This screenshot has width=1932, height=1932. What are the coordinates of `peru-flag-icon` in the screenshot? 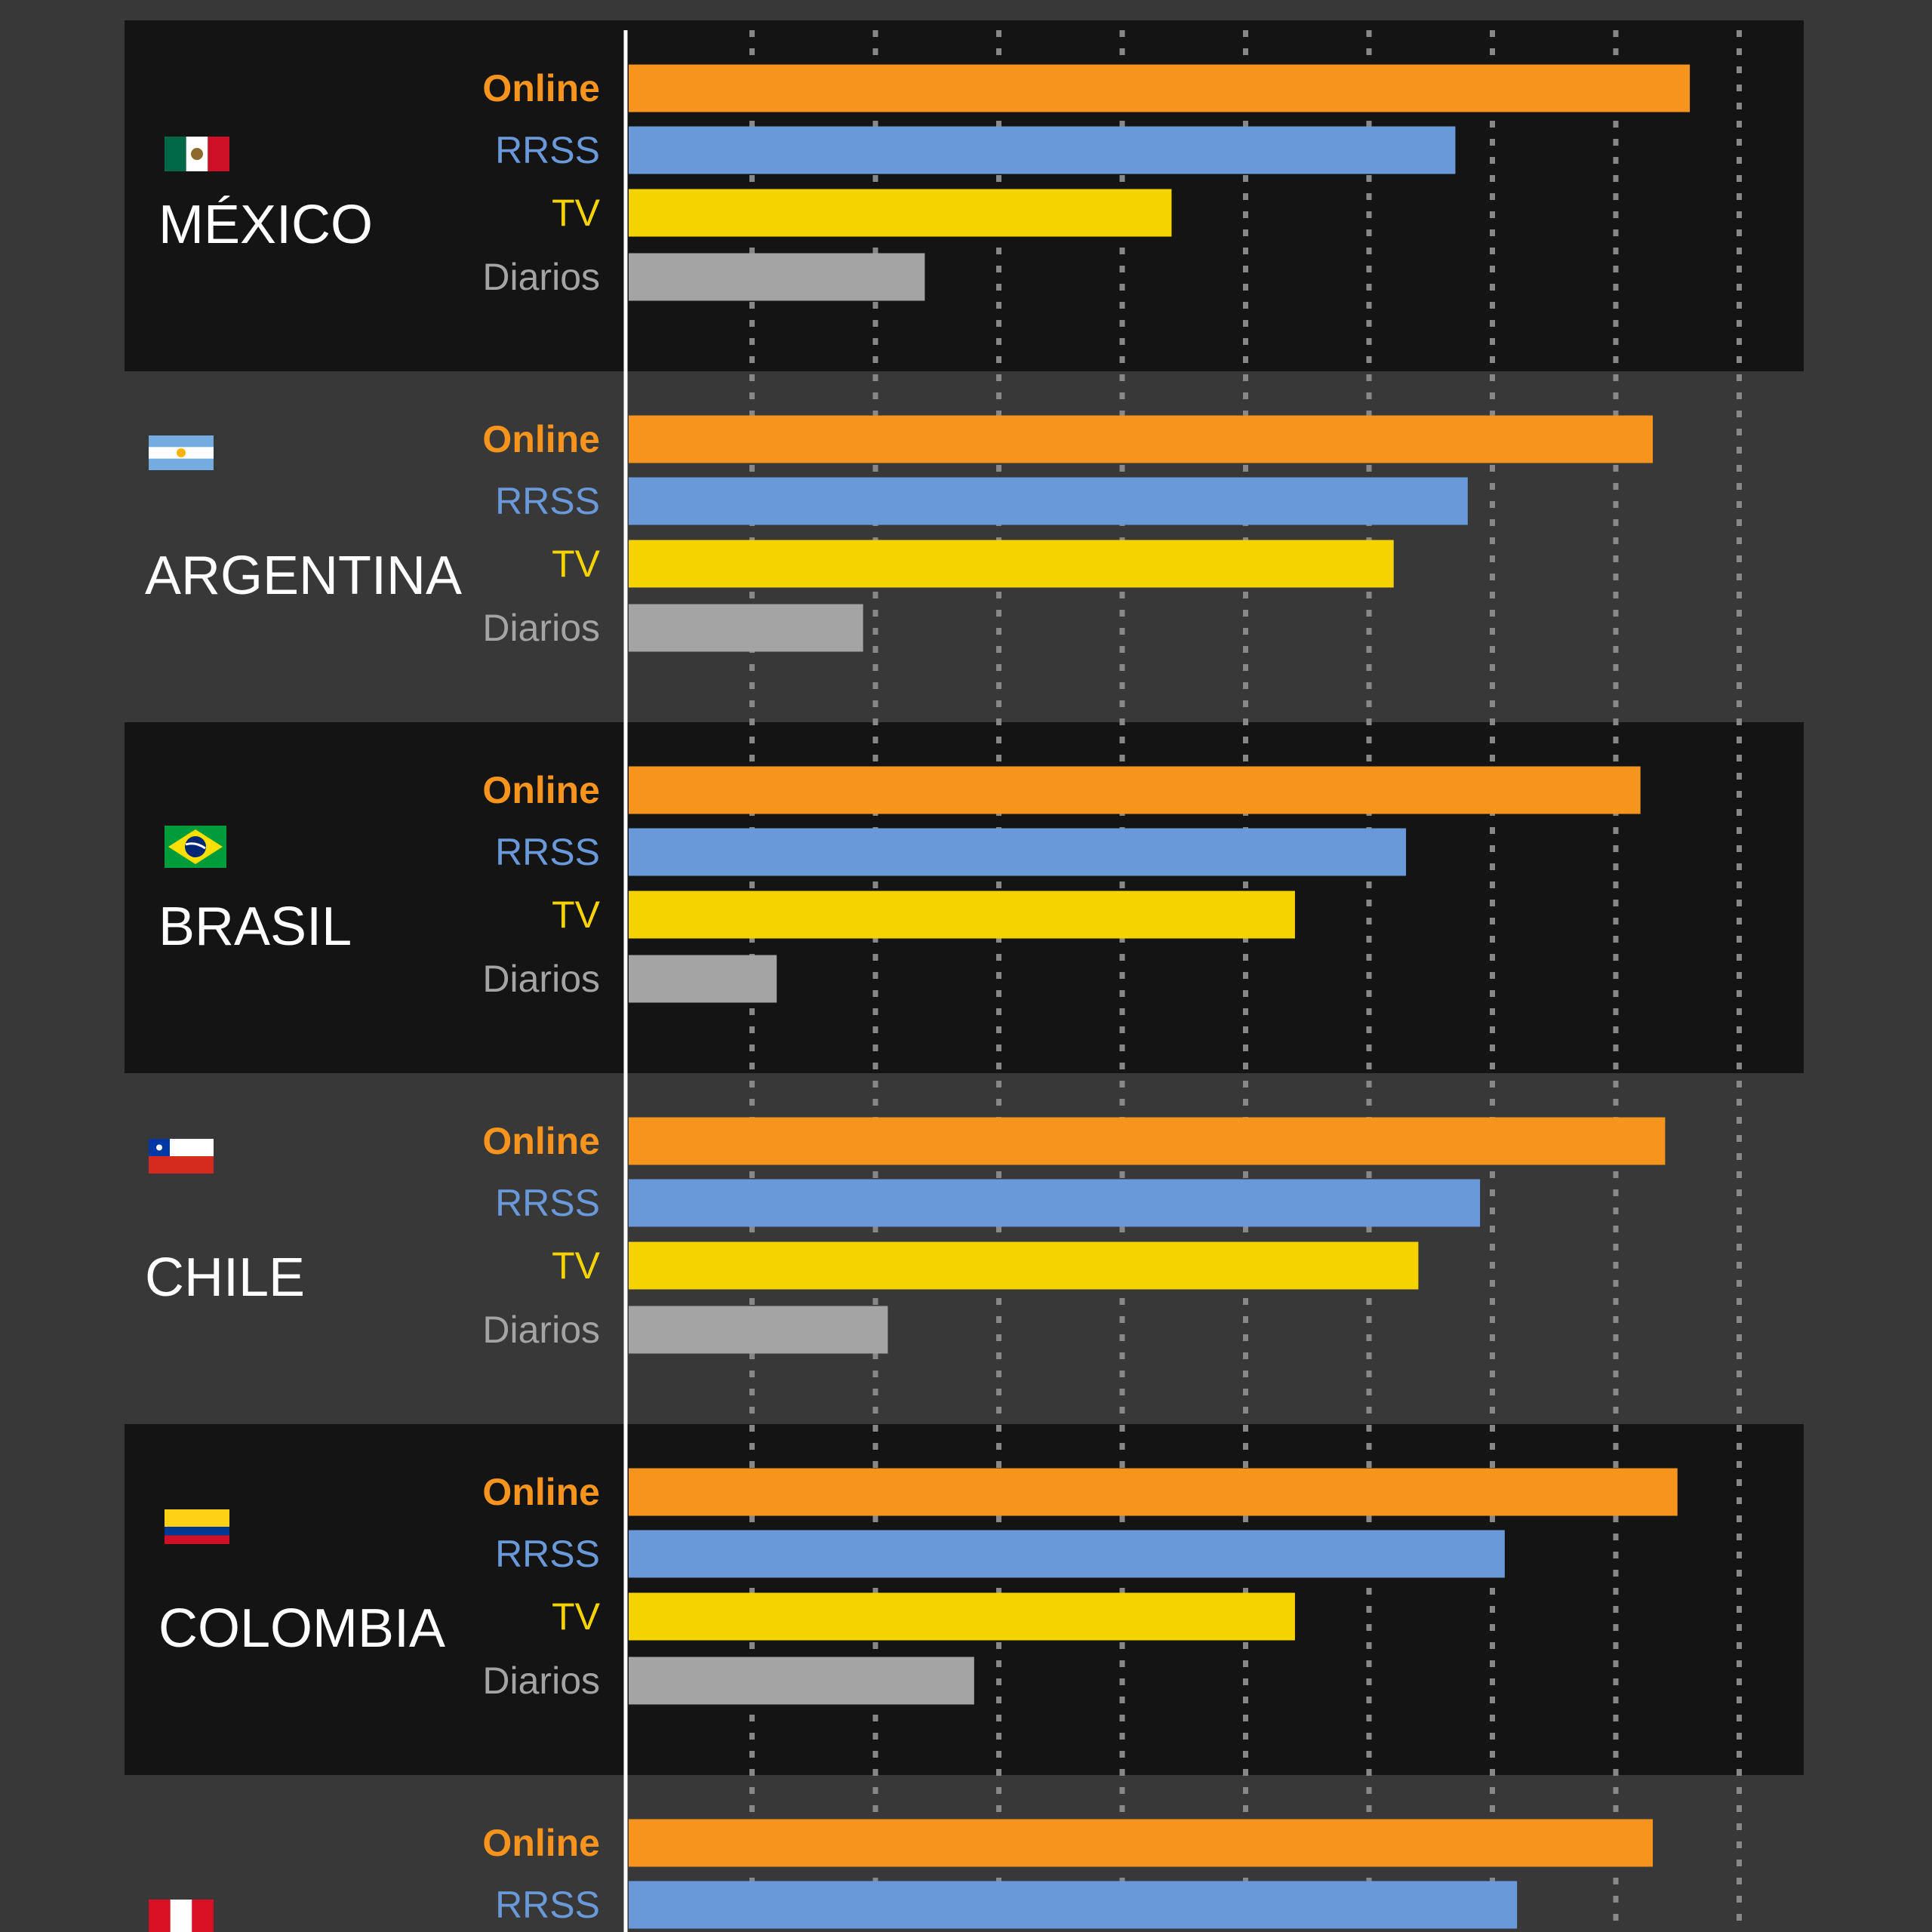 It's located at (181, 1916).